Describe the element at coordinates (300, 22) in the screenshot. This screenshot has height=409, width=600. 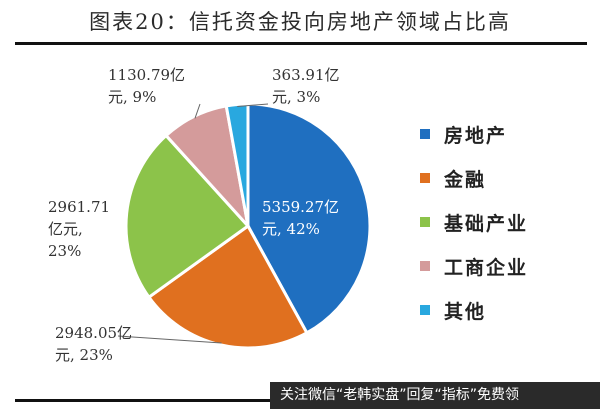
I see `chart-title: 图表20：信托资金投向房地产领域占比高` at that location.